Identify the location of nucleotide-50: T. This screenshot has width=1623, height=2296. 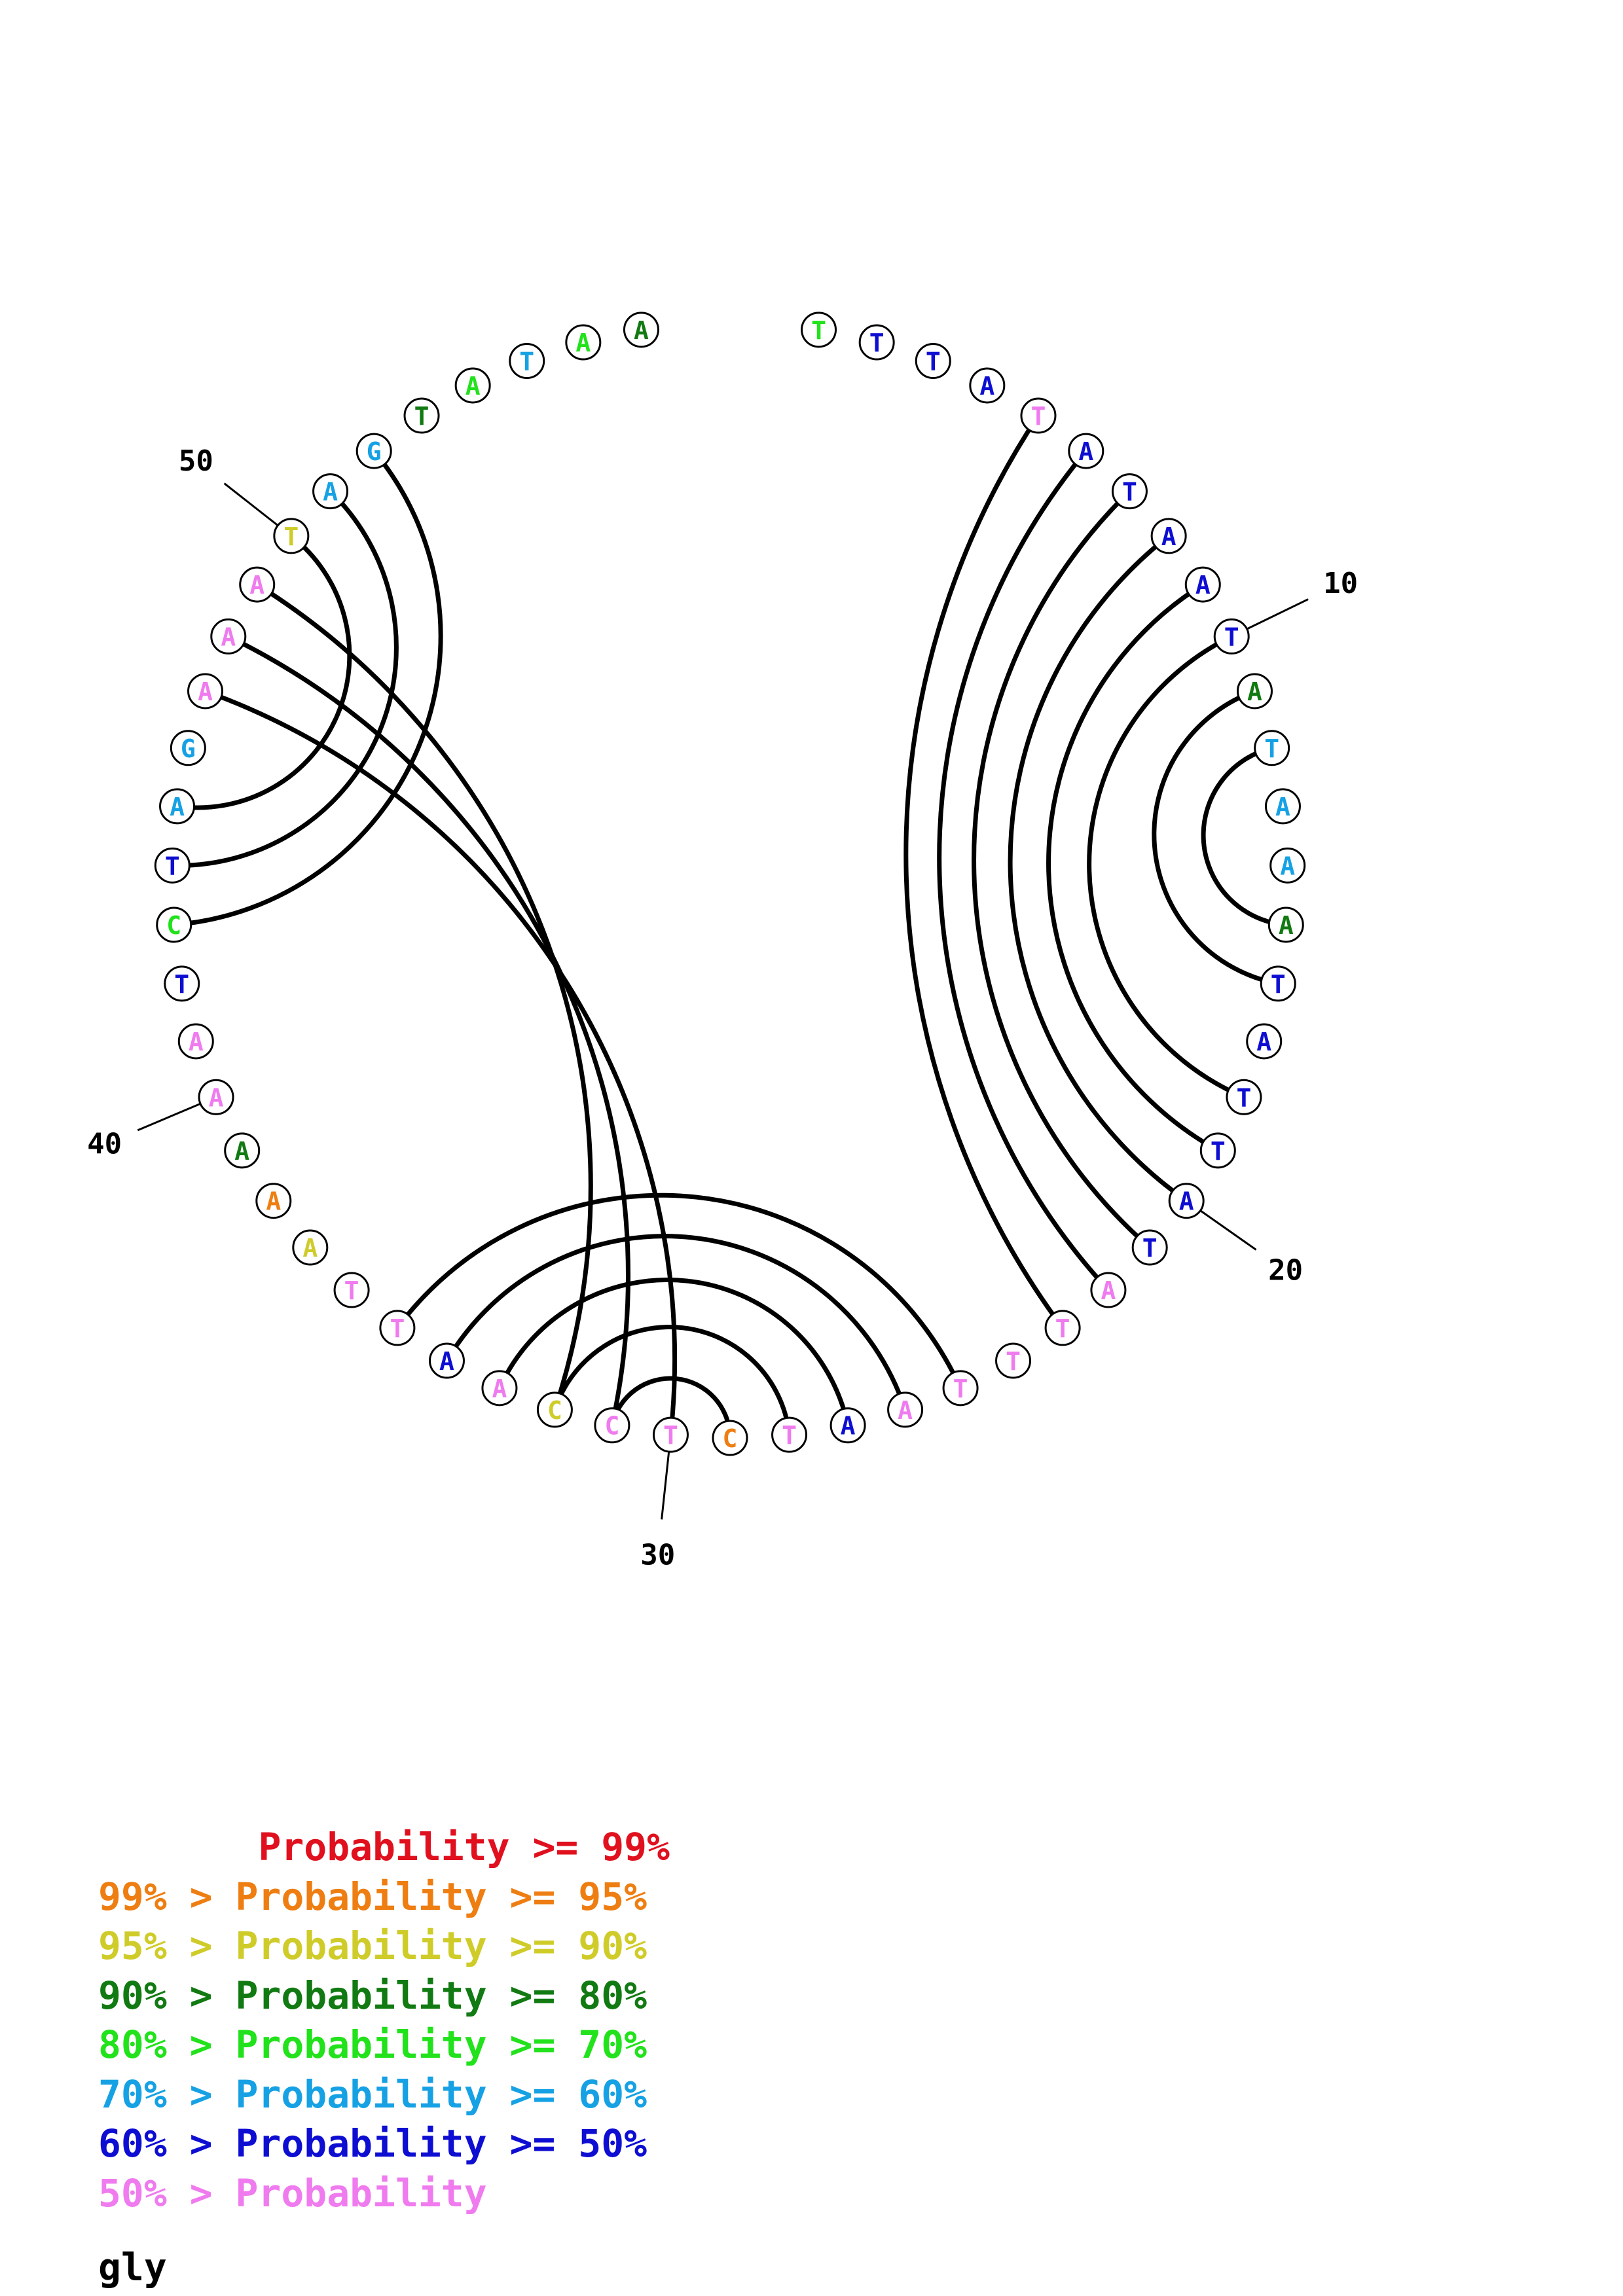
(291, 536).